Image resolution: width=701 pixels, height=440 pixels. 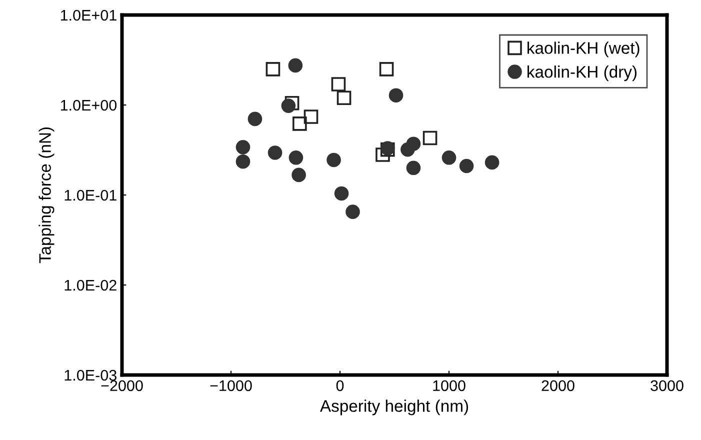 What do you see at coordinates (394, 408) in the screenshot?
I see `x-axis-title: Asperity height (nm)` at bounding box center [394, 408].